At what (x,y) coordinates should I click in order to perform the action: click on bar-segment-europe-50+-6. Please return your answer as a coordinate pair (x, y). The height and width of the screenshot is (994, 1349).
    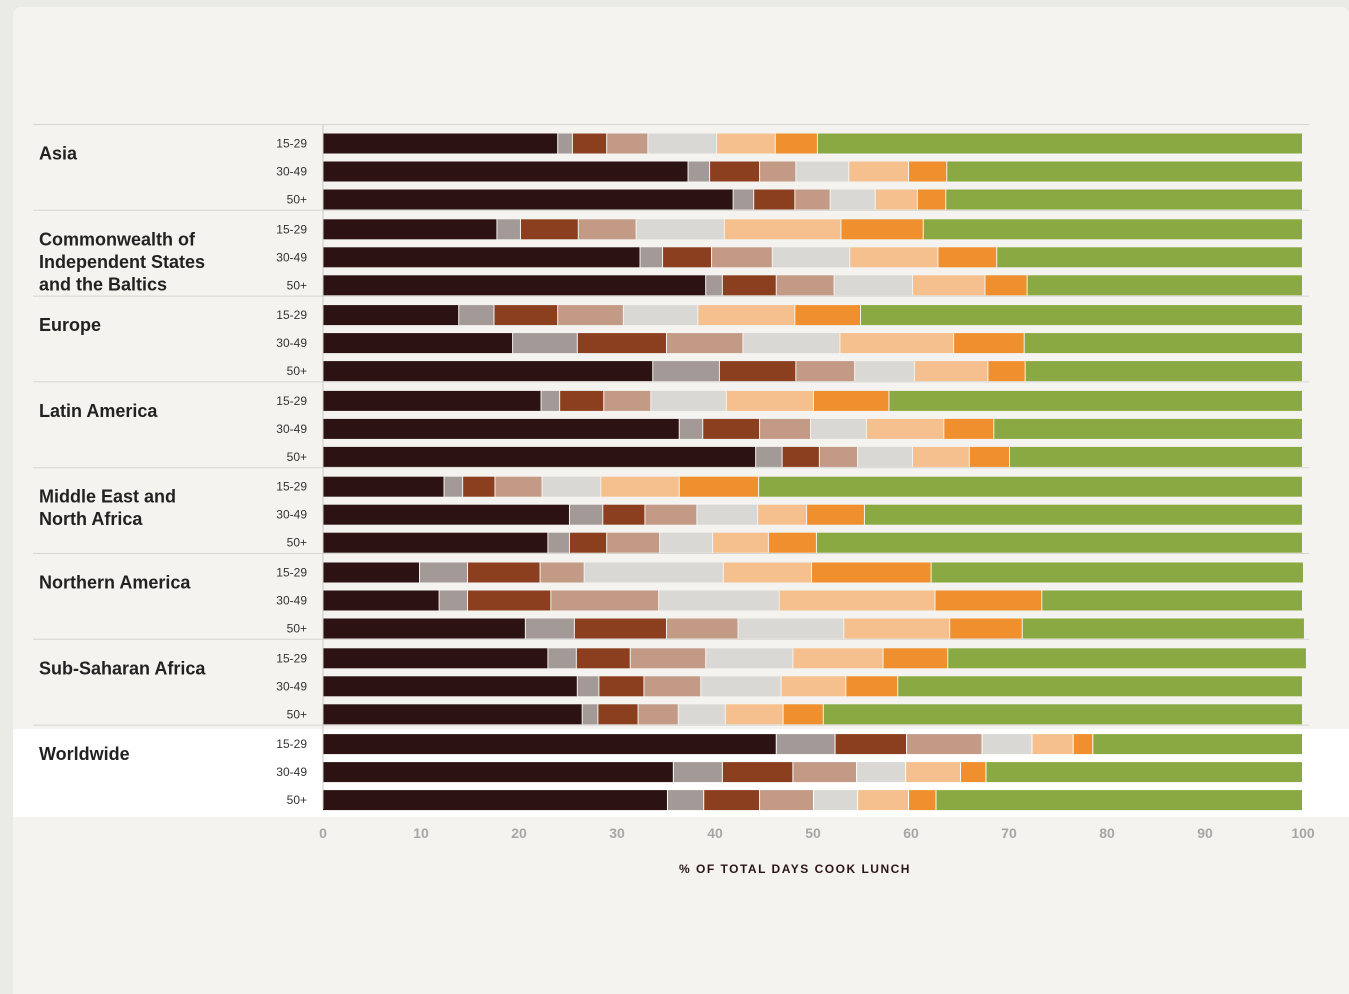
    Looking at the image, I should click on (951, 371).